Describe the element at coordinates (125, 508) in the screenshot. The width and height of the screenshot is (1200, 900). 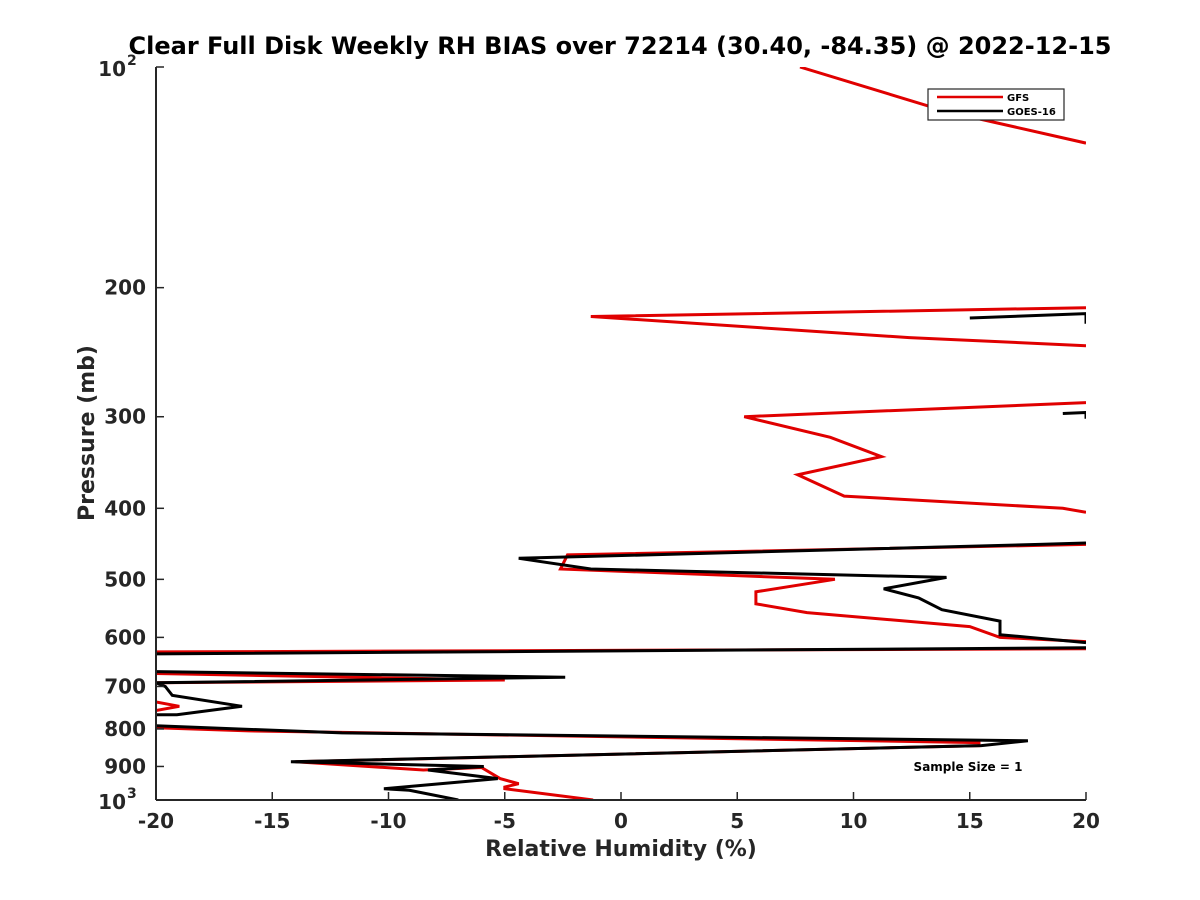
I see `y-tick-label: 400` at that location.